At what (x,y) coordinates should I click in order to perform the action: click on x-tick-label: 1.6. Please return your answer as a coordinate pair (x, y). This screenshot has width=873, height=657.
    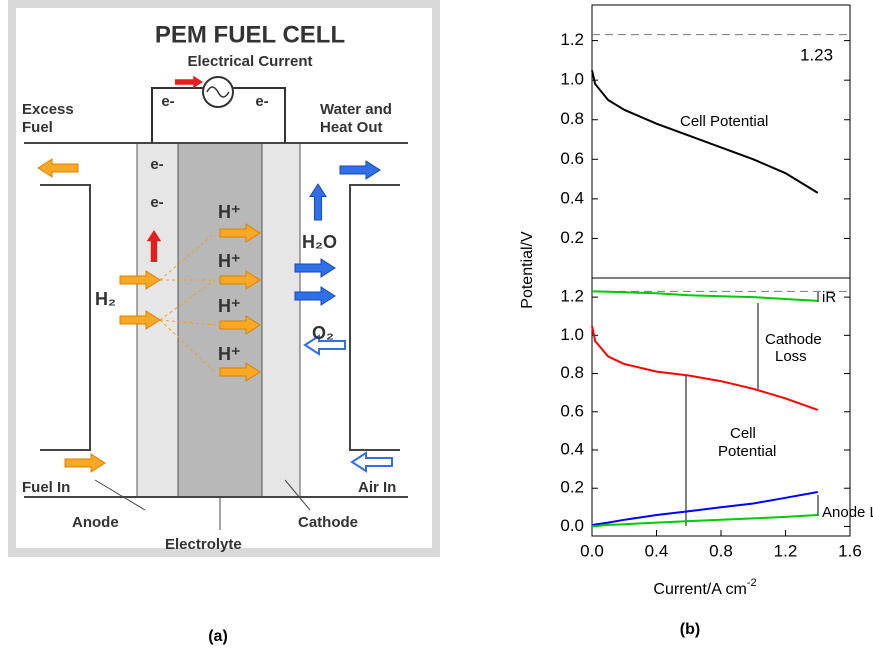
    Looking at the image, I should click on (850, 550).